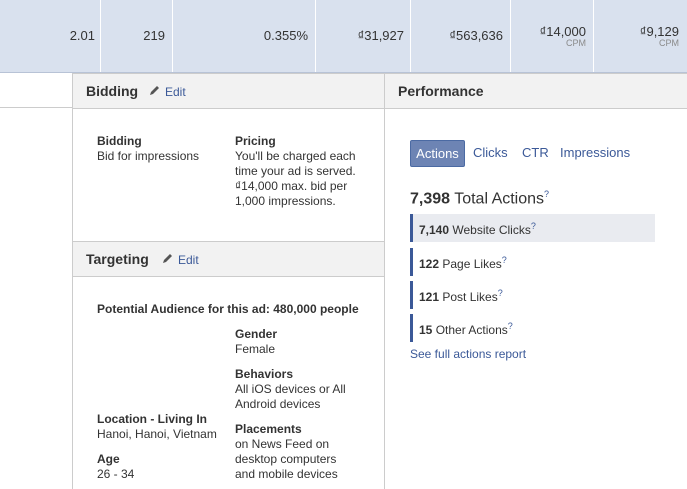 This screenshot has height=489, width=687. What do you see at coordinates (154, 35) in the screenshot?
I see `metric: 219` at bounding box center [154, 35].